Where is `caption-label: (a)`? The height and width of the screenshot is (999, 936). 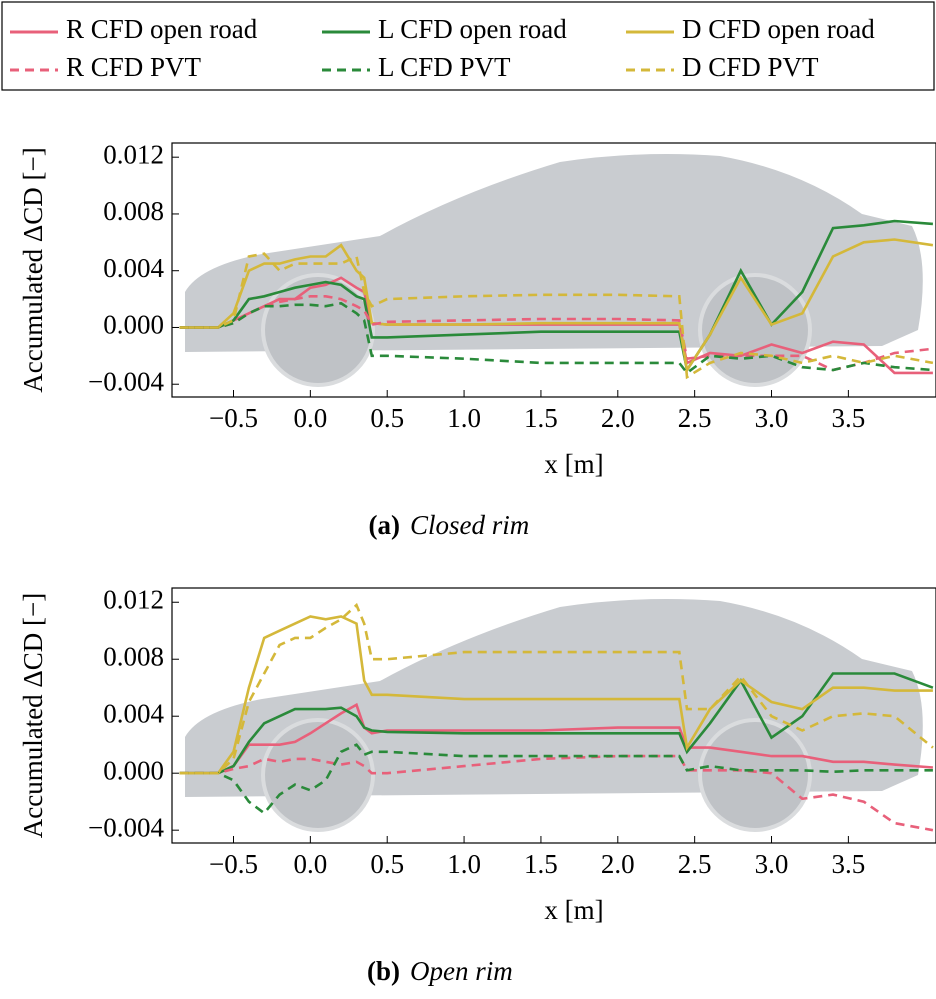
caption-label: (a) is located at coordinates (384, 525).